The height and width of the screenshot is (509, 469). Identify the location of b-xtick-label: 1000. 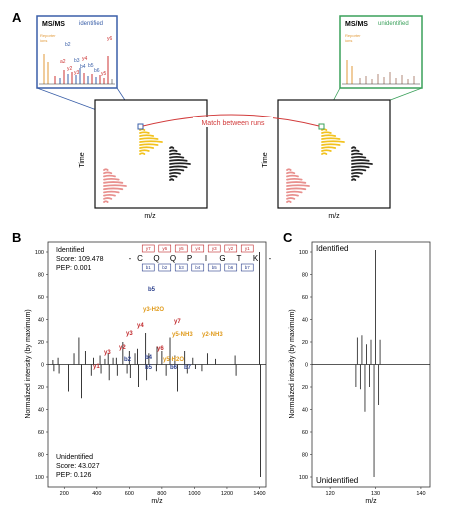
(194, 494).